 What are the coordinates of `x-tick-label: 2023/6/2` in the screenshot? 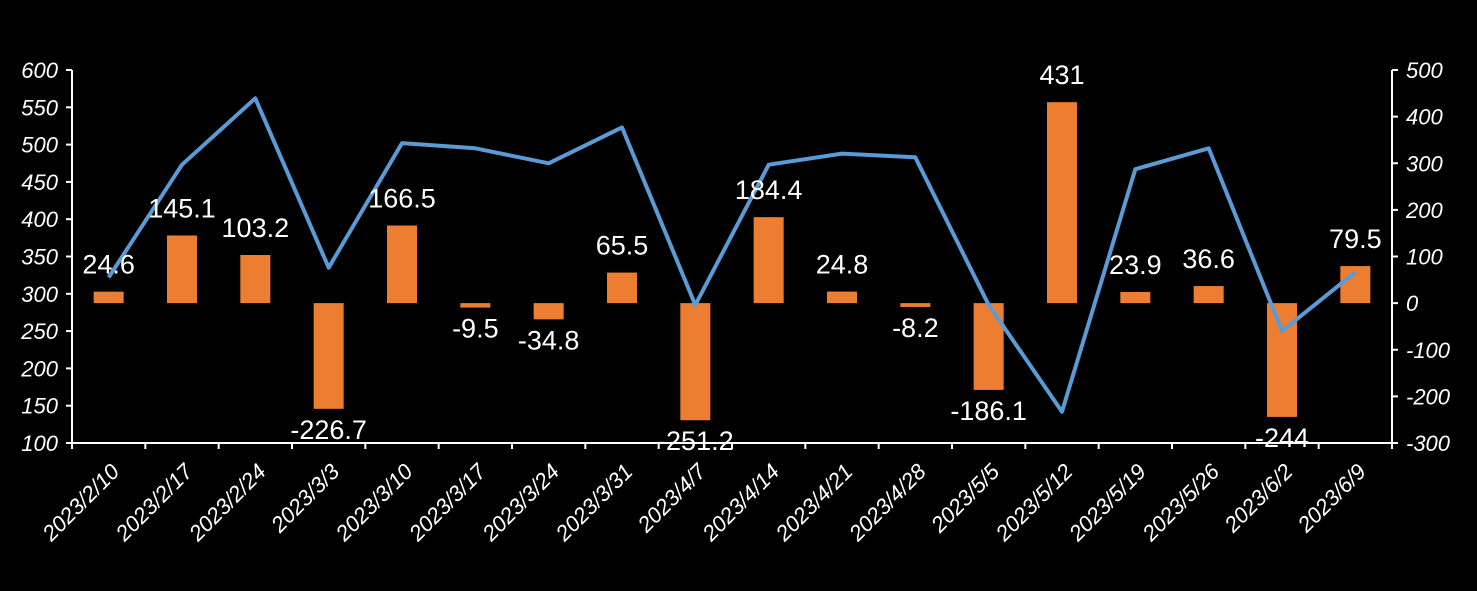 It's located at (1258, 498).